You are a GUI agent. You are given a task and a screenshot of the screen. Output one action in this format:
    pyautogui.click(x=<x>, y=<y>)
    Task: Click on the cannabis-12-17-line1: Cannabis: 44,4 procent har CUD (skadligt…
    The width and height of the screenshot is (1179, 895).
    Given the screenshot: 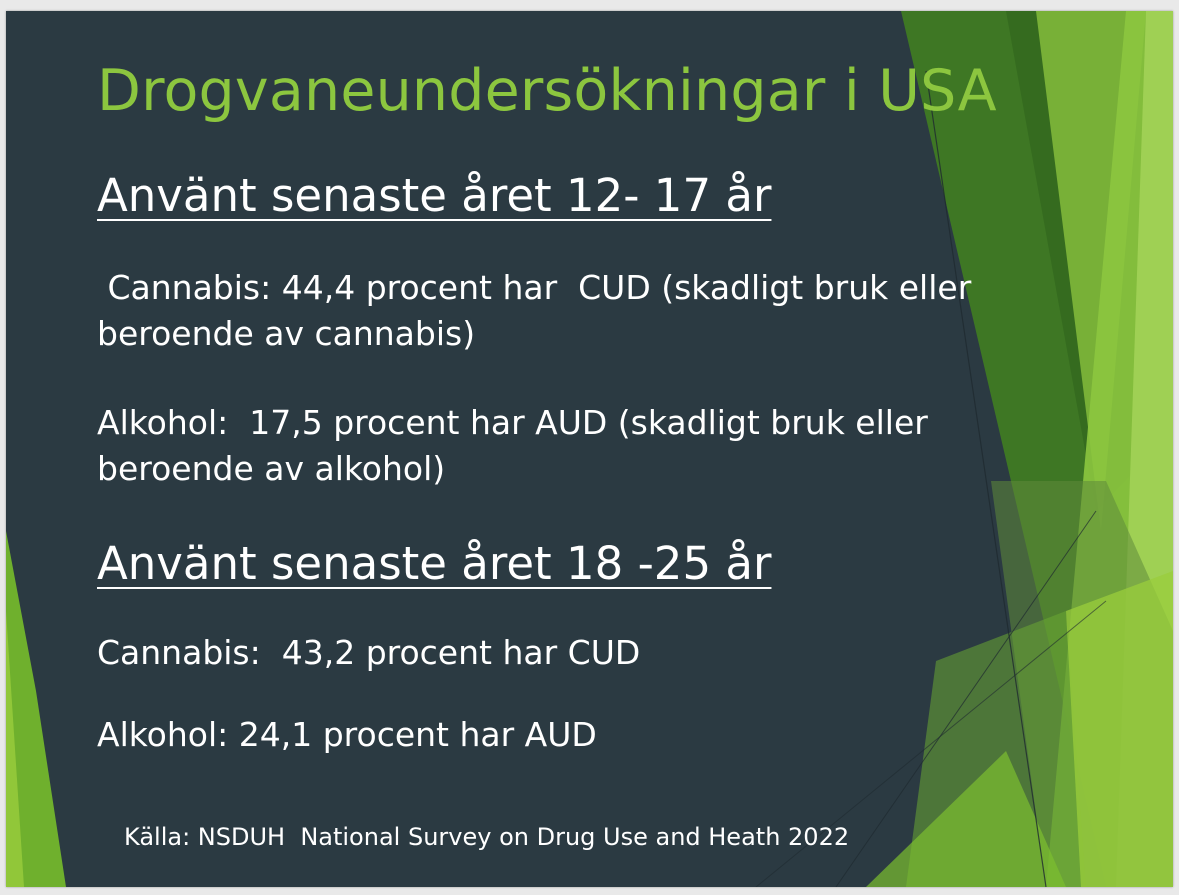 What is the action you would take?
    pyautogui.click(x=534, y=287)
    